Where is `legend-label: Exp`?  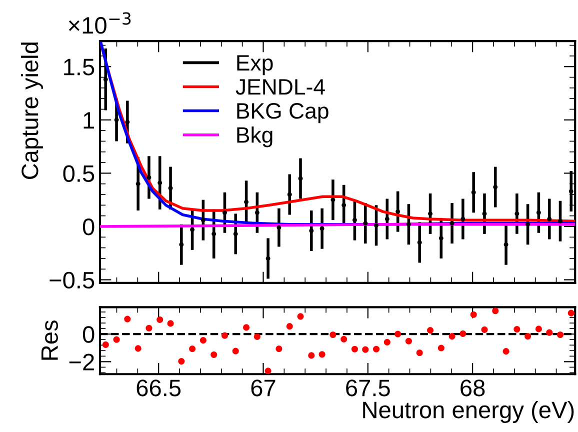 legend-label: Exp is located at coordinates (255, 65).